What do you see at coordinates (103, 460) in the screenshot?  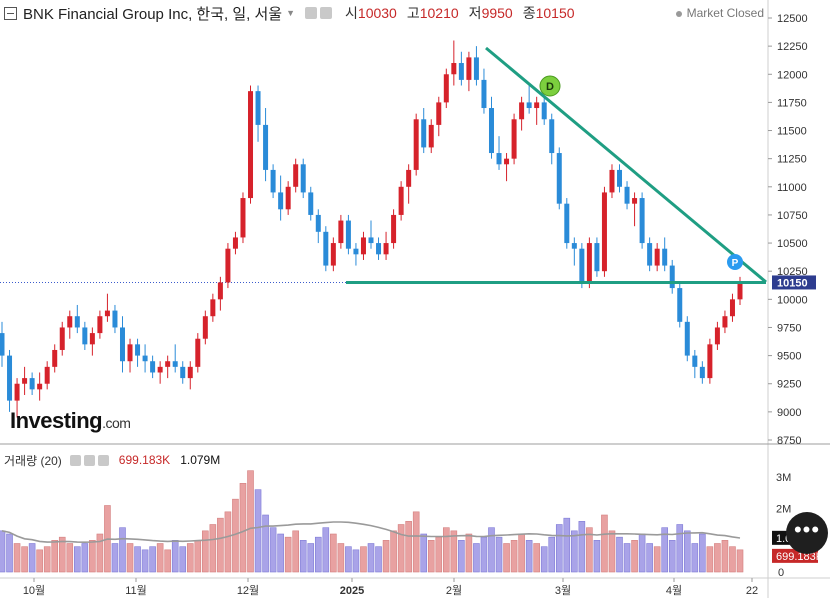 I see `volume-close-icon` at bounding box center [103, 460].